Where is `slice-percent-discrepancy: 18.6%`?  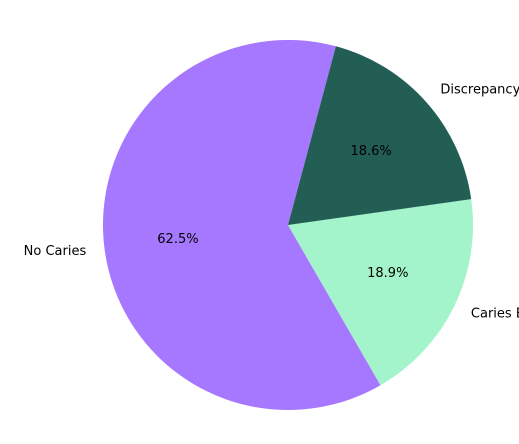
slice-percent-discrepancy: 18.6% is located at coordinates (370, 151).